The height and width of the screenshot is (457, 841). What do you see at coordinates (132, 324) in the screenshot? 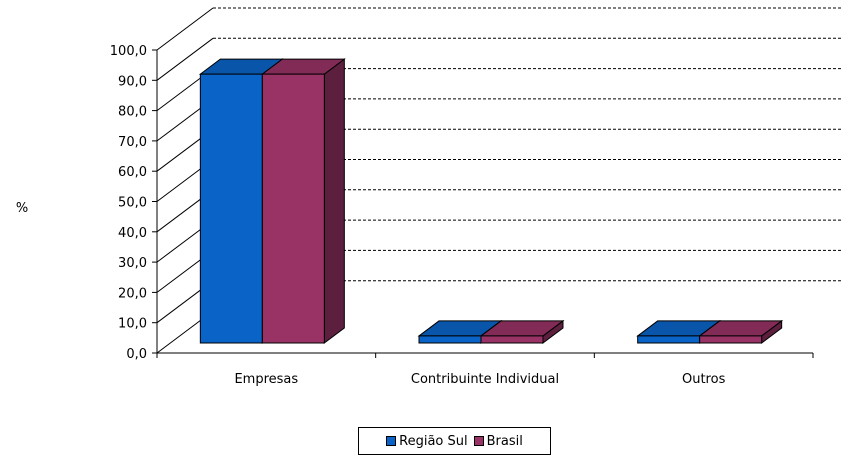
I see `y-tick-label: 10,0` at bounding box center [132, 324].